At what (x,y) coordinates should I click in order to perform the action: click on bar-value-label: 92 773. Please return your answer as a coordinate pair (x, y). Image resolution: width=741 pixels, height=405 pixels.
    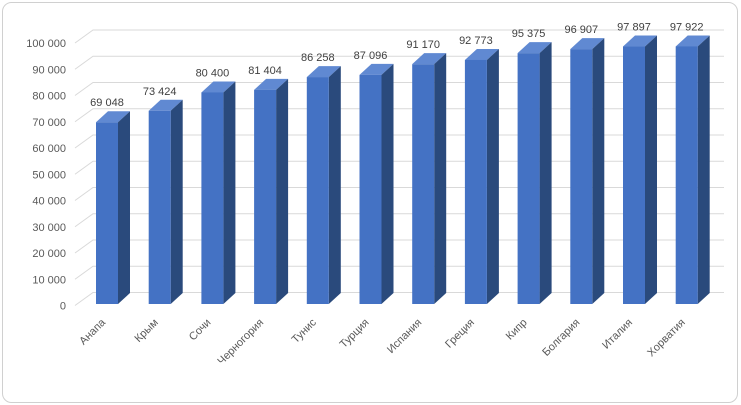
    Looking at the image, I should click on (476, 41).